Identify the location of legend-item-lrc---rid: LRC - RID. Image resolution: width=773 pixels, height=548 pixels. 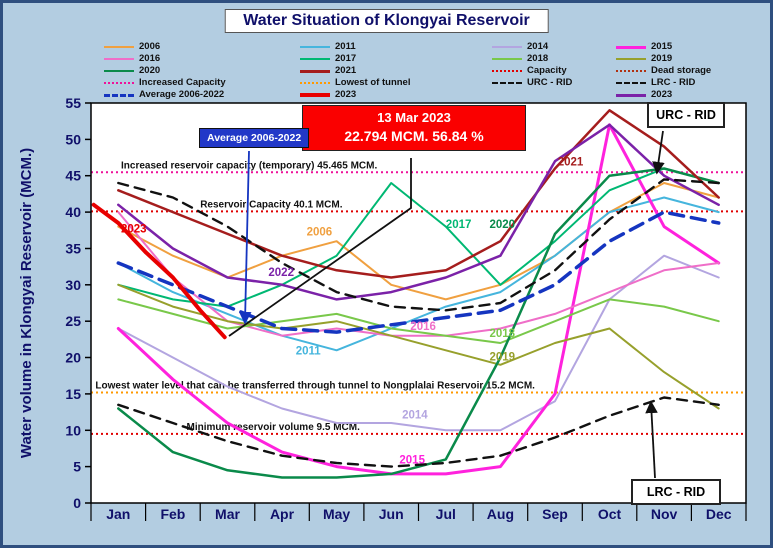
(691, 83).